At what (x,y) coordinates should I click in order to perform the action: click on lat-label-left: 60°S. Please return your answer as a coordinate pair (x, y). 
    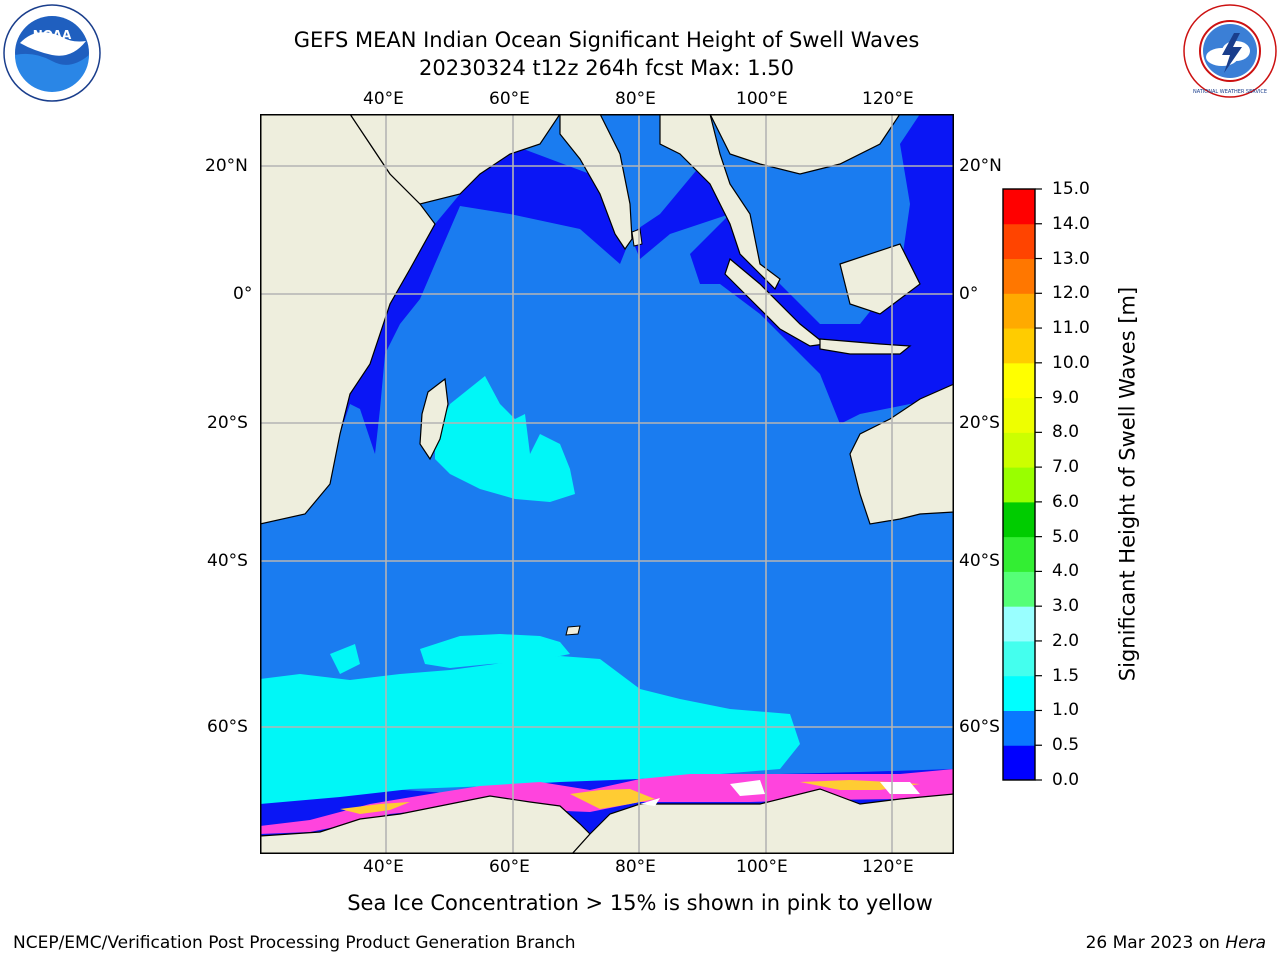
    Looking at the image, I should click on (227, 727).